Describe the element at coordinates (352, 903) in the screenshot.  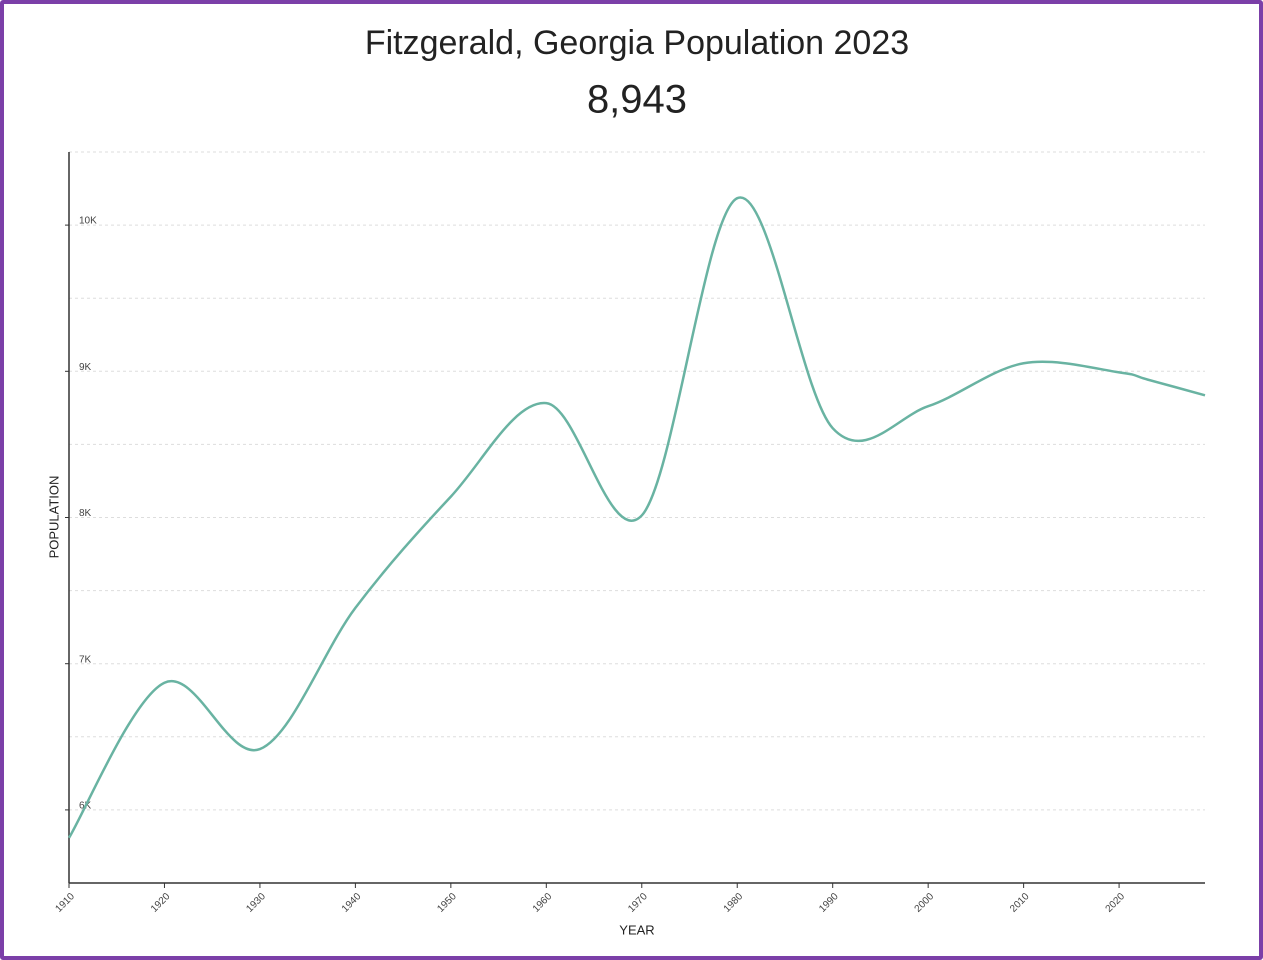
I see `x-tick-label: 1940` at that location.